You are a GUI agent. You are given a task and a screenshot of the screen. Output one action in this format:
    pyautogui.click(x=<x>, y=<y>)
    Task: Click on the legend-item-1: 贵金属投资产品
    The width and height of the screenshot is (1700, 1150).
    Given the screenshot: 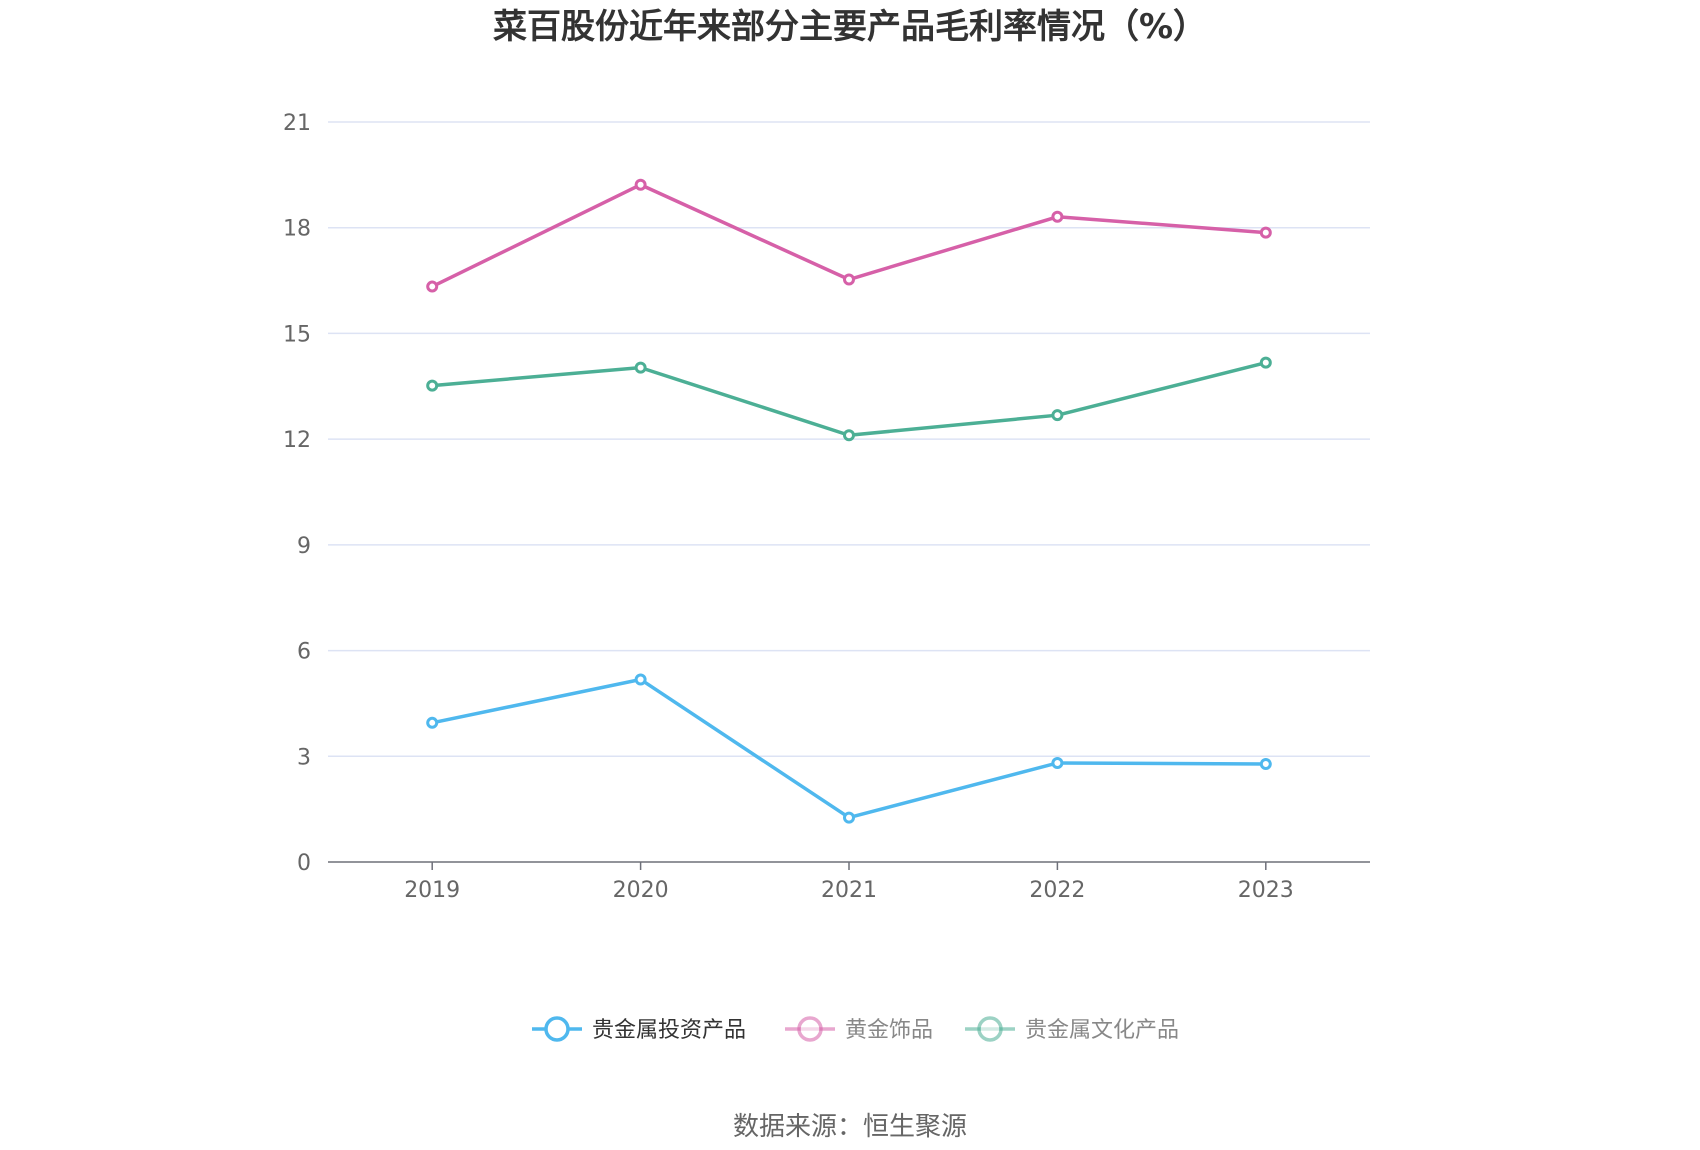 What is the action you would take?
    pyautogui.click(x=639, y=1029)
    